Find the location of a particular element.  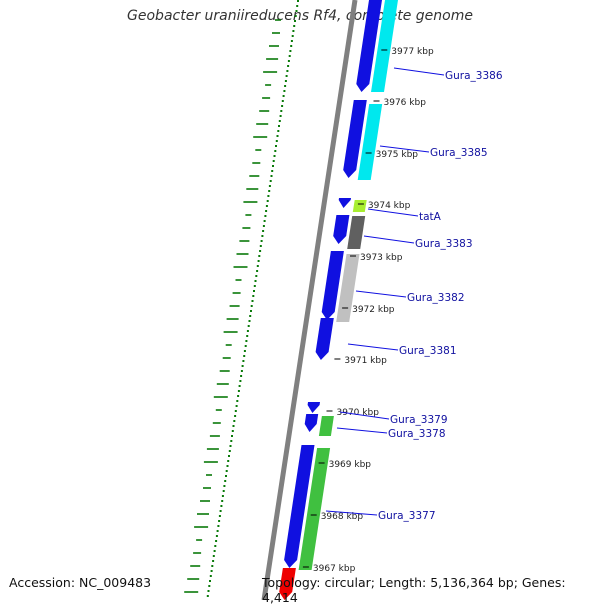

kbp-label: 3977 kbp is located at coordinates (412, 52).